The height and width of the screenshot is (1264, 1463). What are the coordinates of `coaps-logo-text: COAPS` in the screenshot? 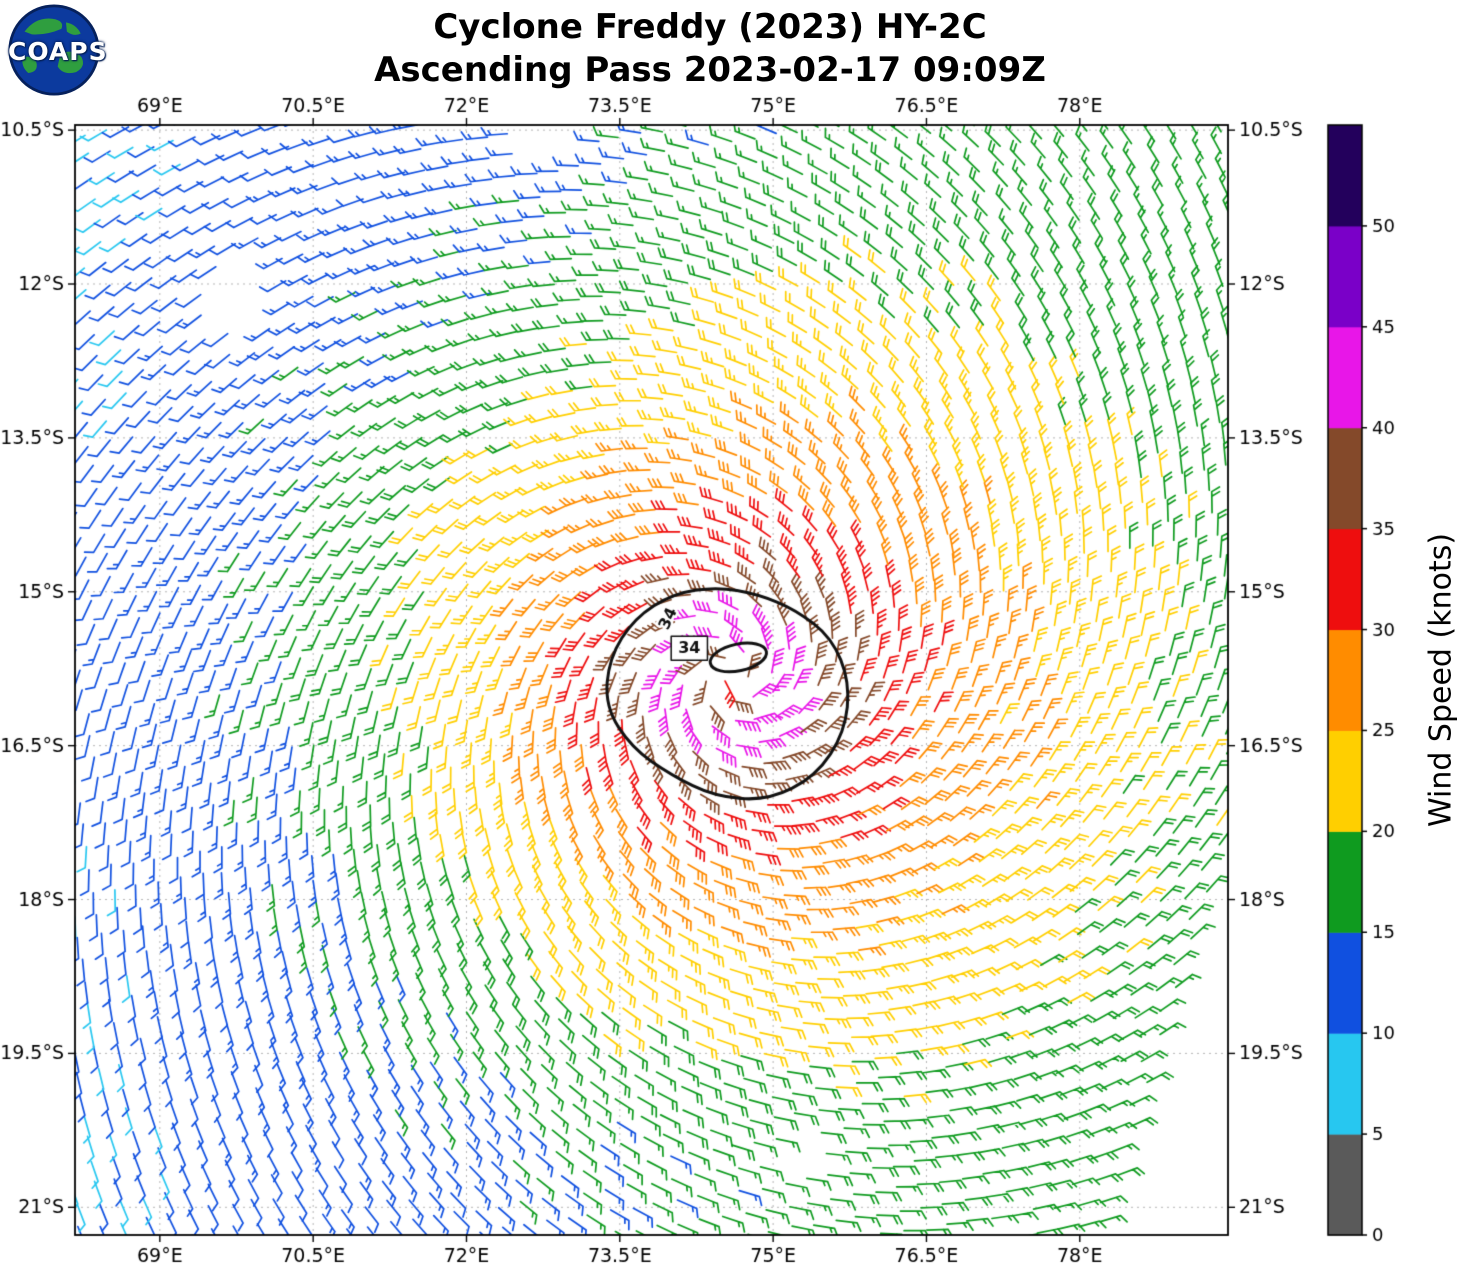 It's located at (58, 51).